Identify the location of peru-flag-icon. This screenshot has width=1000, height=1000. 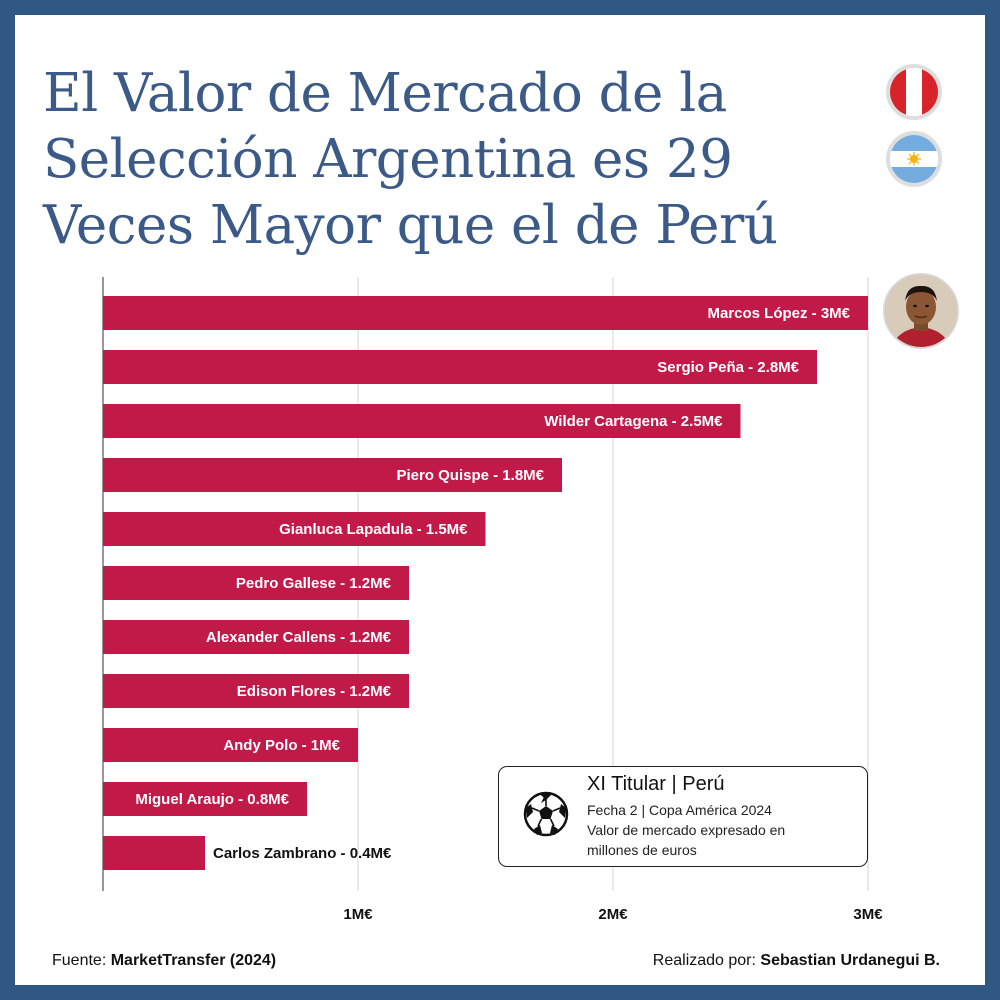
(914, 92).